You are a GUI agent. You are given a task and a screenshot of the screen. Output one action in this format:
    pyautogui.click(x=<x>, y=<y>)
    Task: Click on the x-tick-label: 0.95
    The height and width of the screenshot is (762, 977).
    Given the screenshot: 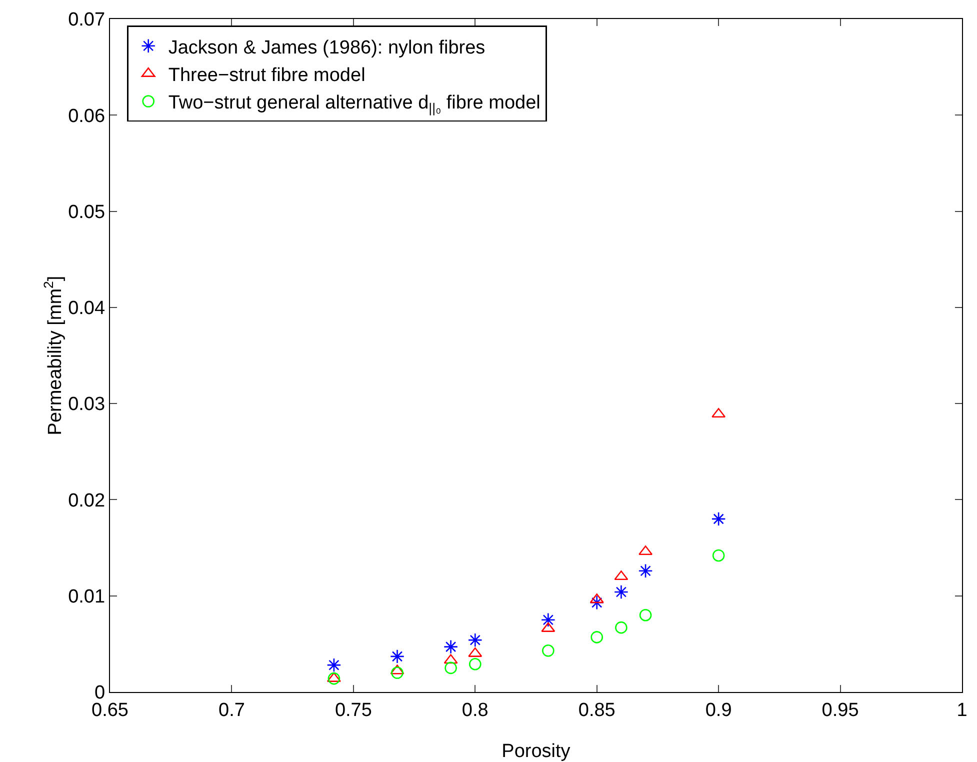 What is the action you would take?
    pyautogui.click(x=840, y=710)
    